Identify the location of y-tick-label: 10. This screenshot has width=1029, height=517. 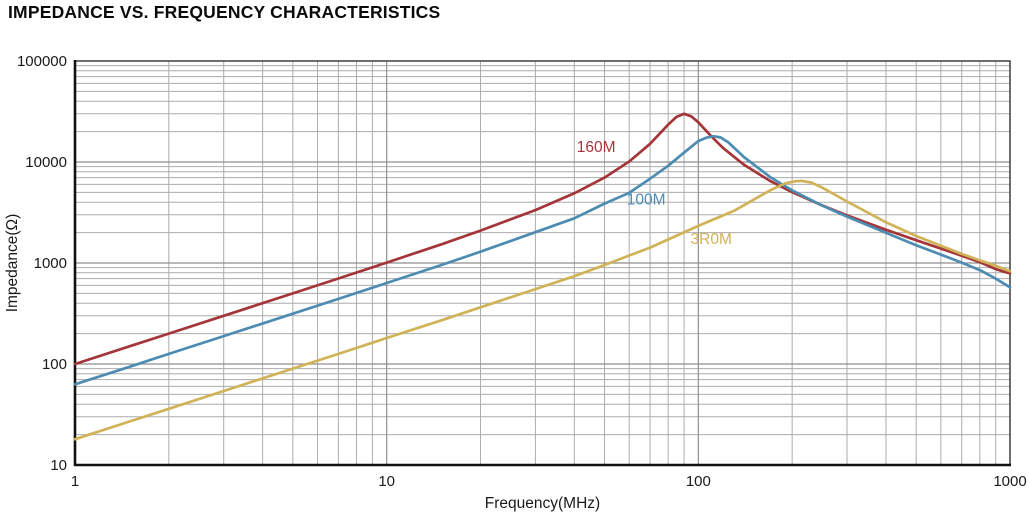
(58, 465).